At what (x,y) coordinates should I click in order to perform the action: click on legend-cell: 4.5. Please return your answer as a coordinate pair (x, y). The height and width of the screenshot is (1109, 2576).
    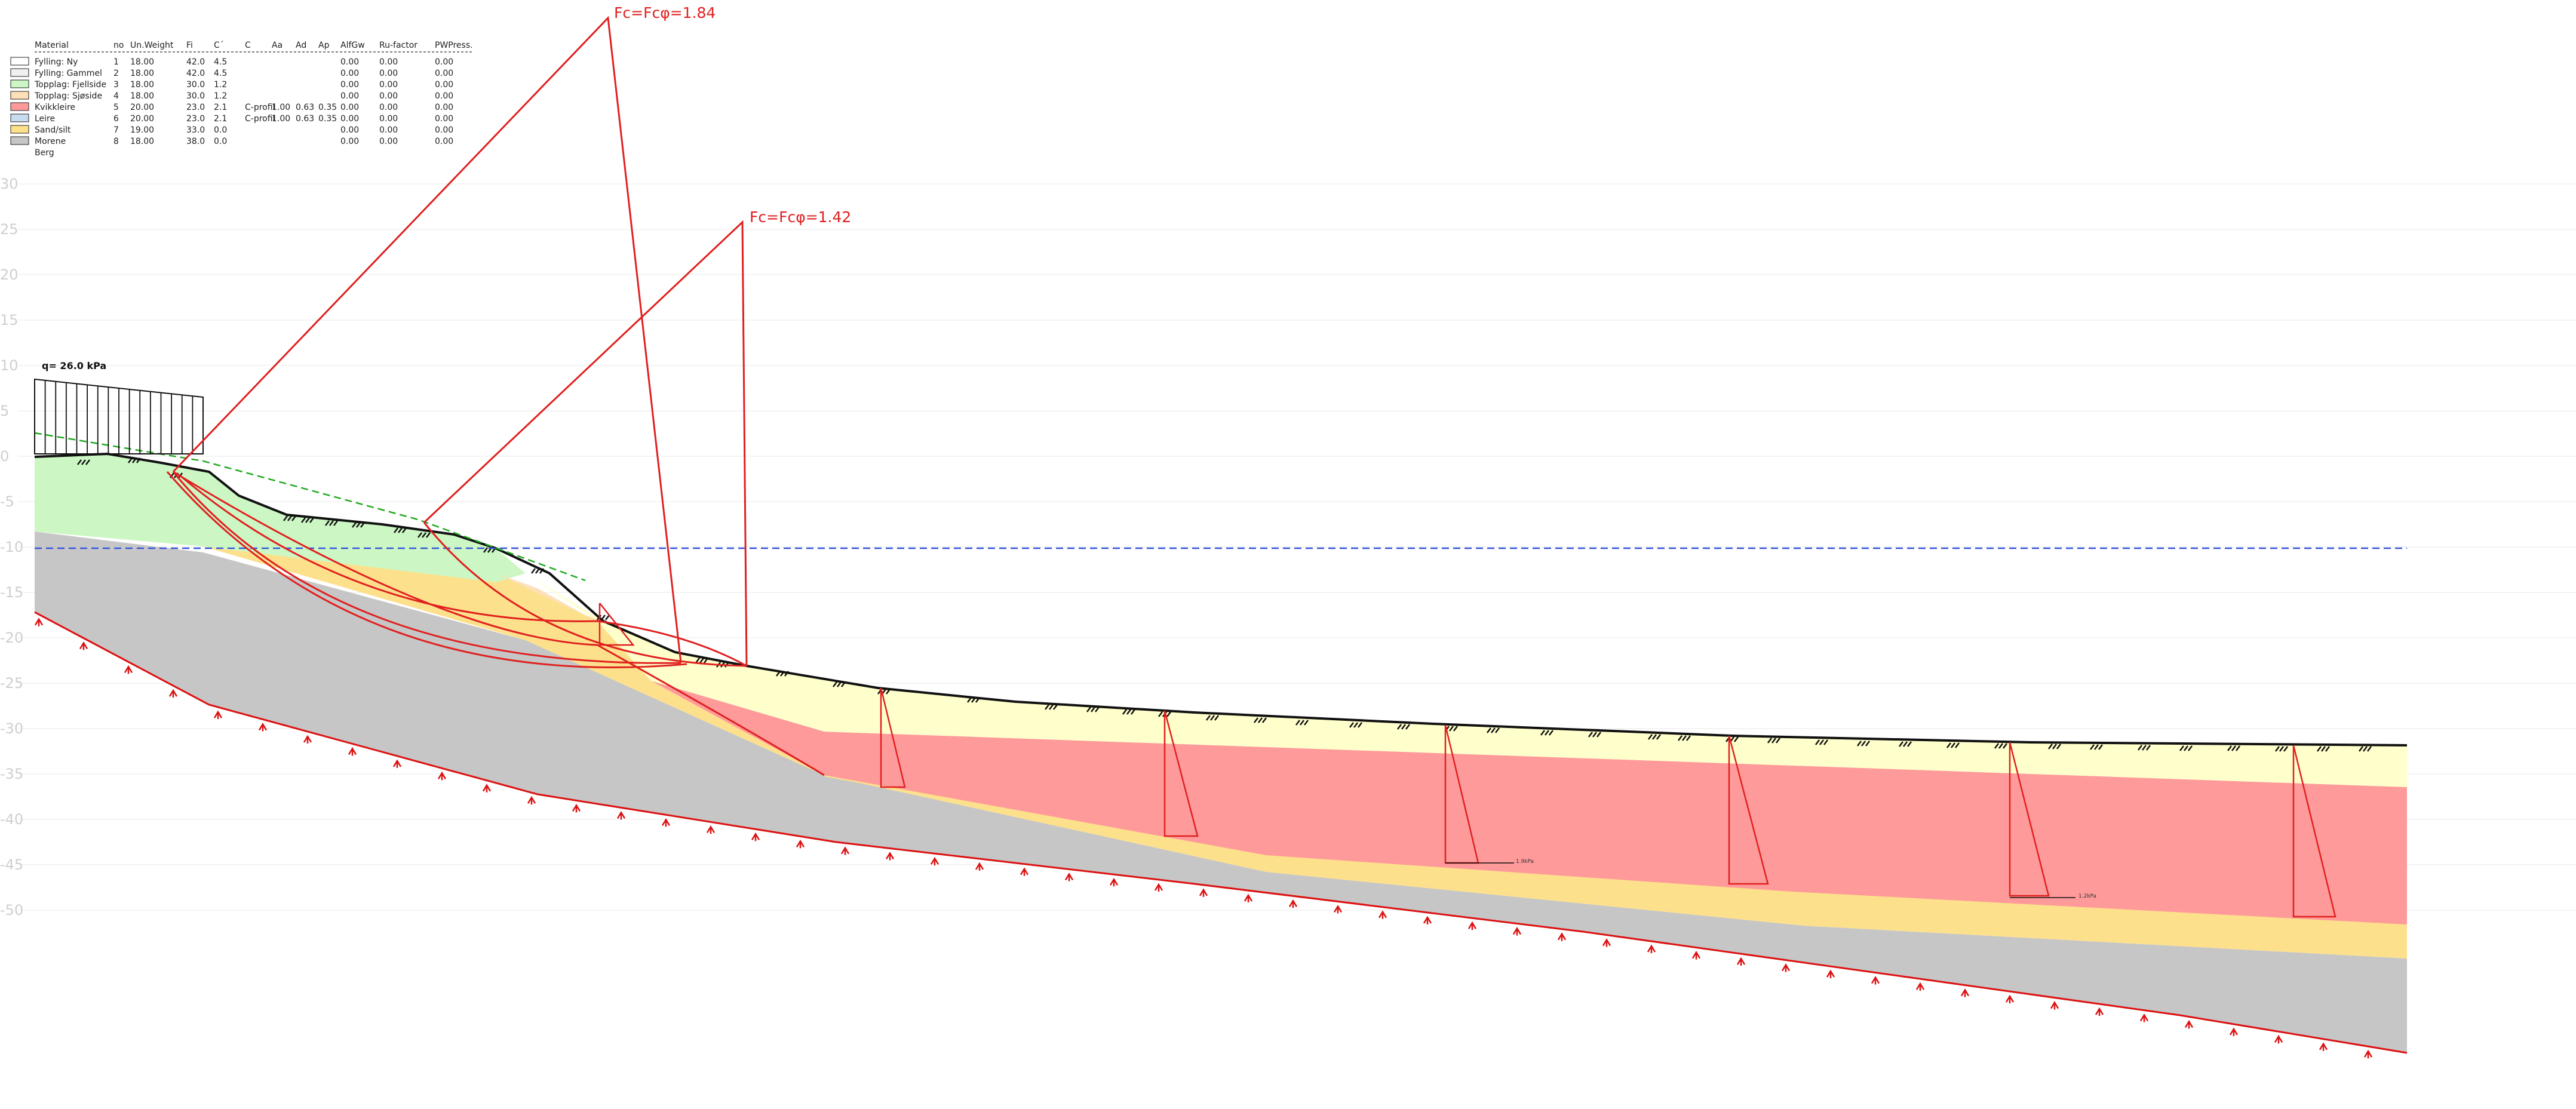
    Looking at the image, I should click on (221, 73).